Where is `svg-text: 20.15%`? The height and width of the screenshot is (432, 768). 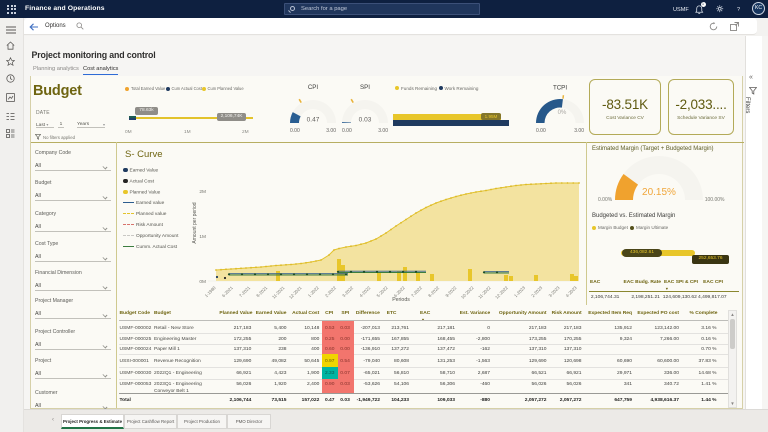 svg-text: 20.15% is located at coordinates (659, 192).